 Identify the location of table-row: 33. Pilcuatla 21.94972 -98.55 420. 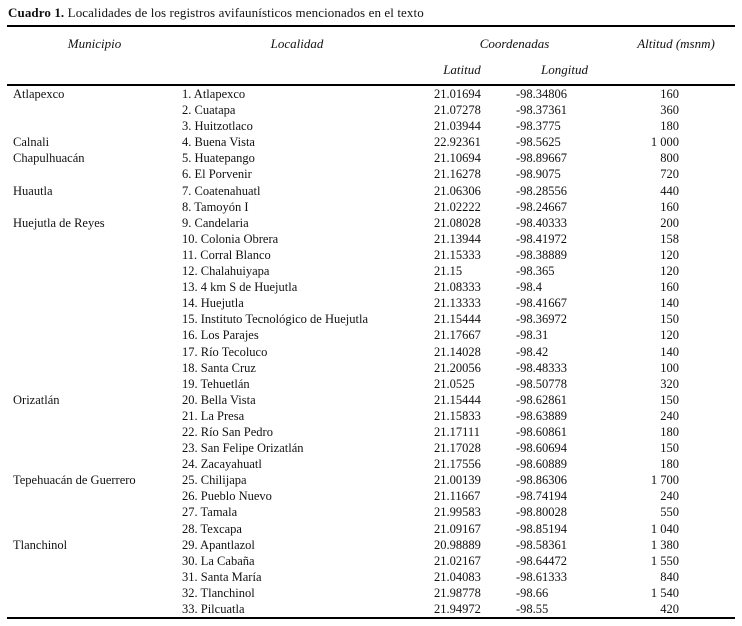
(371, 609).